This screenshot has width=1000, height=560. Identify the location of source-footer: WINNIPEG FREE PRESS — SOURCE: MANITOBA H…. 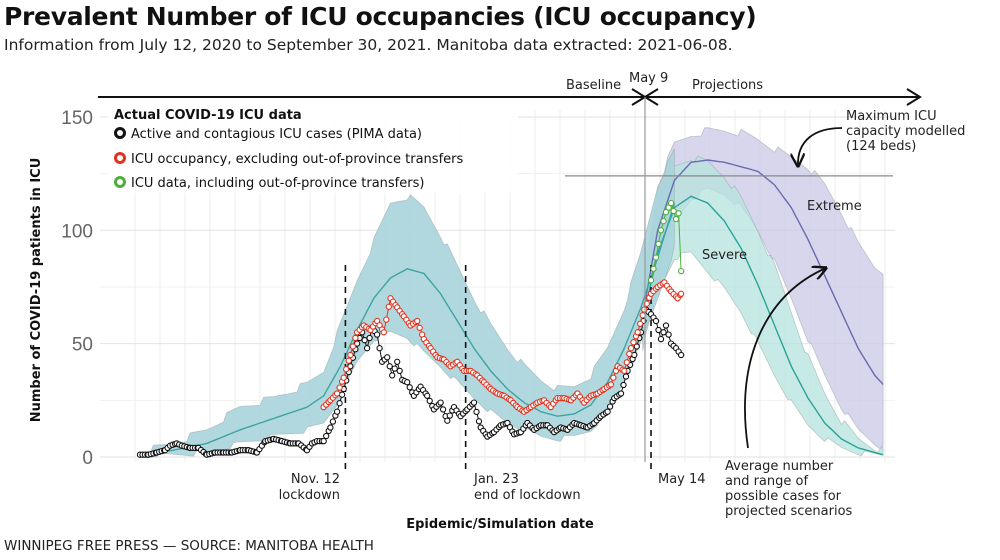
(189, 546).